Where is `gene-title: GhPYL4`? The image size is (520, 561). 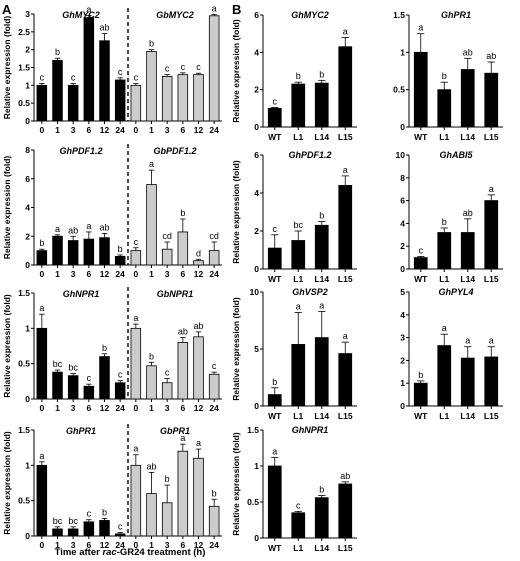 gene-title: GhPYL4 is located at coordinates (455, 292).